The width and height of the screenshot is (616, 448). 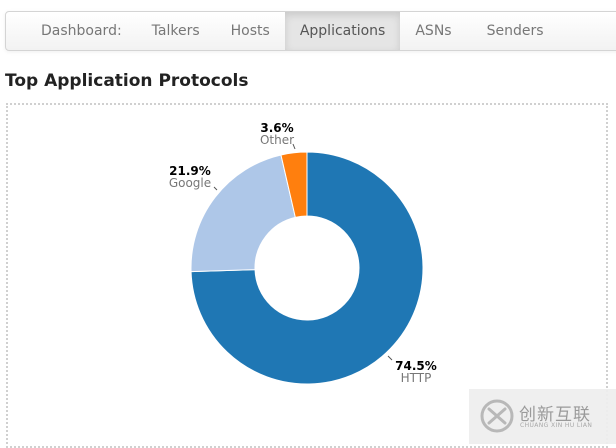 What do you see at coordinates (294, 184) in the screenshot?
I see `slice-other` at bounding box center [294, 184].